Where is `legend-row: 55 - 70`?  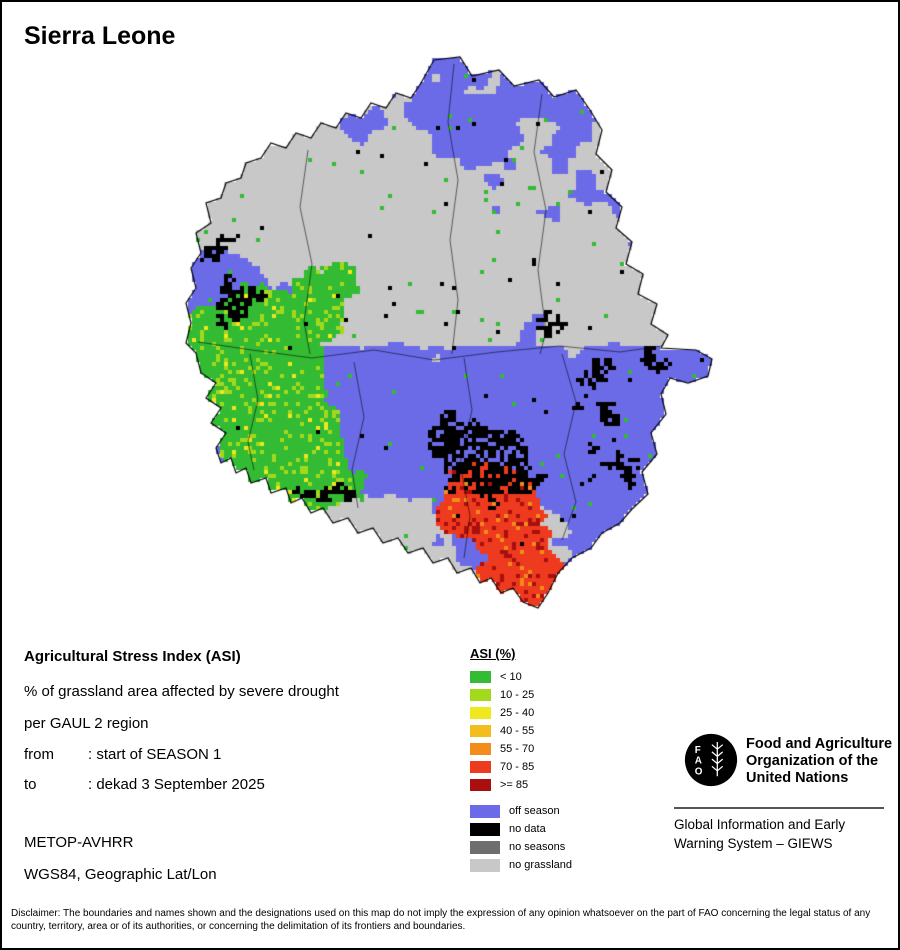
legend-row: 55 - 70 is located at coordinates (502, 749).